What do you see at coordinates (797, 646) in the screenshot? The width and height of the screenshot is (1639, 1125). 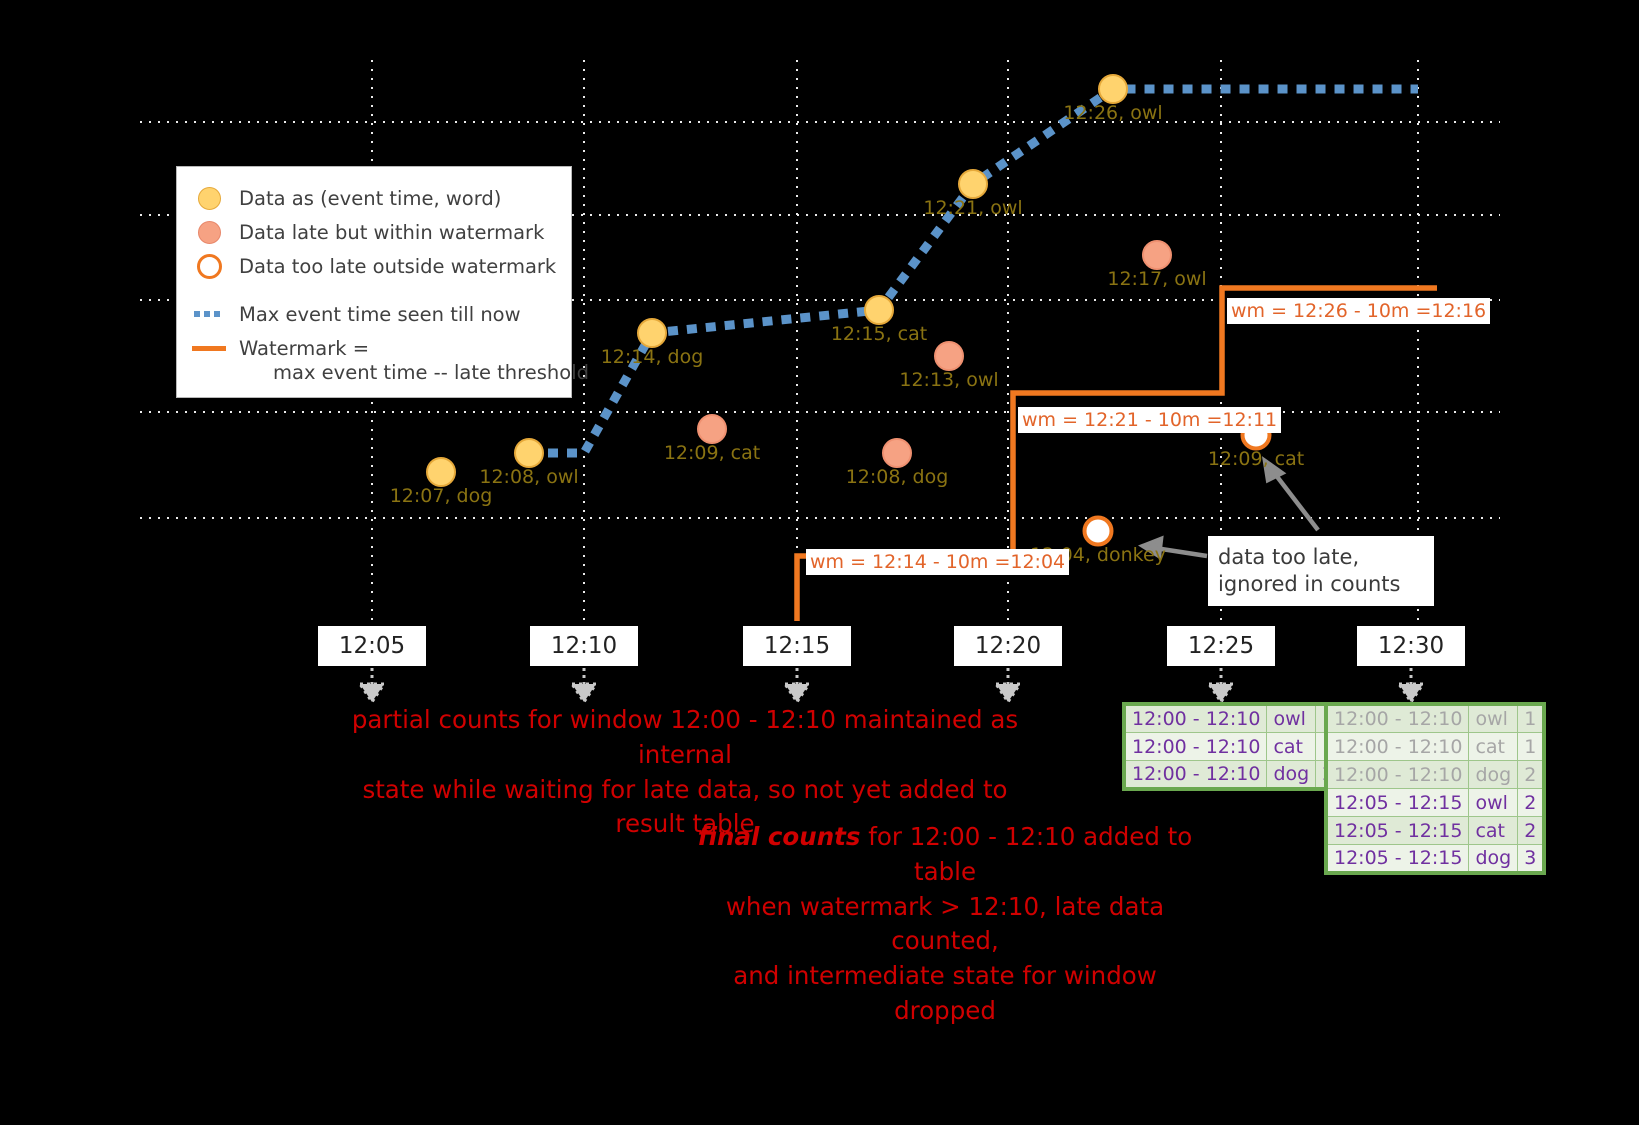 I see `time-axis-tick-1215: 12:15` at bounding box center [797, 646].